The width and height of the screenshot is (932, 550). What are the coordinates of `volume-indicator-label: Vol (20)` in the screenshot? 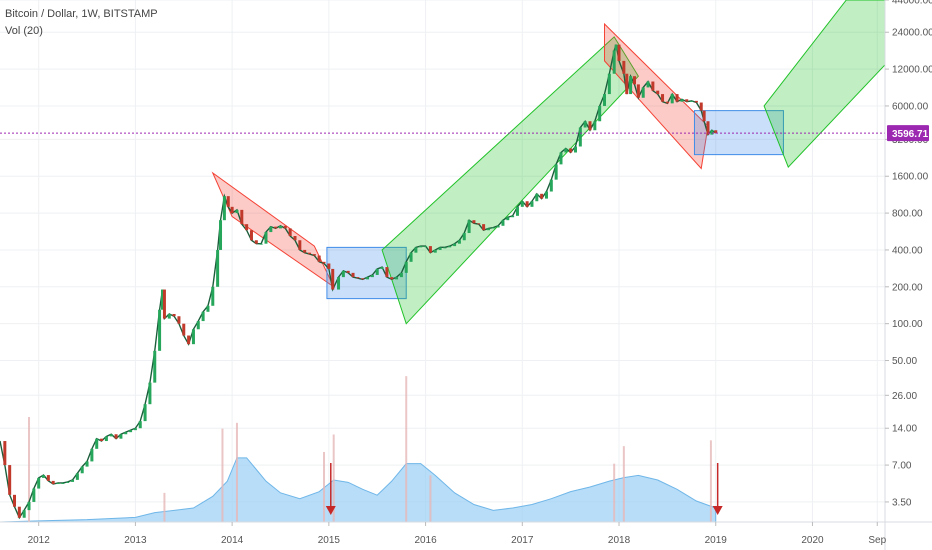 It's located at (24, 31).